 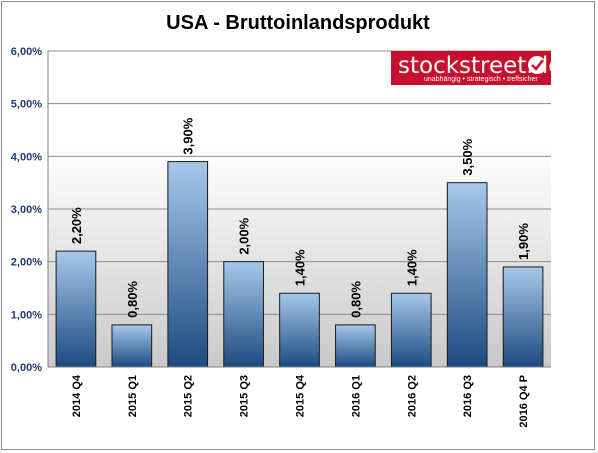 What do you see at coordinates (26, 157) in the screenshot?
I see `y-tick-label: 4,00%` at bounding box center [26, 157].